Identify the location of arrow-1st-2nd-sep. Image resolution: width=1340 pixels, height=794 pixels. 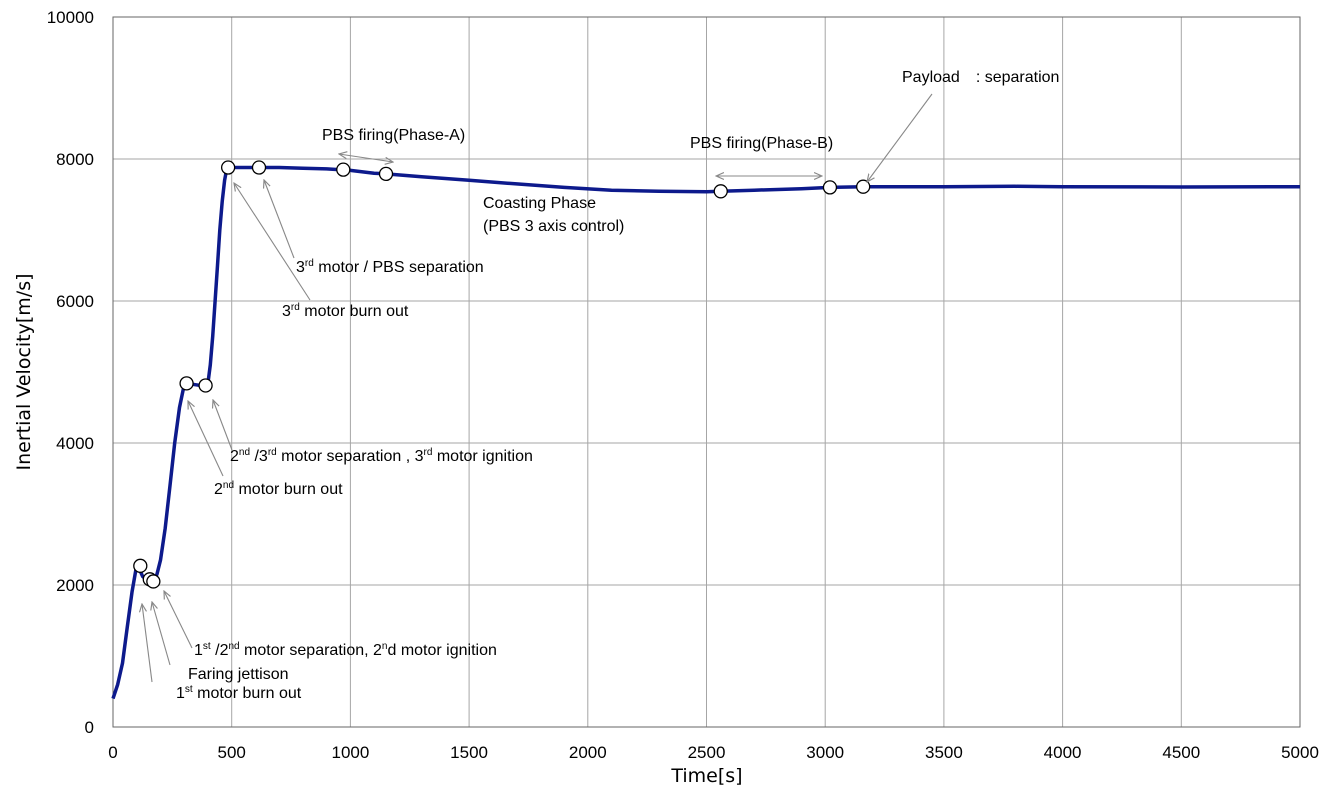
(178, 620).